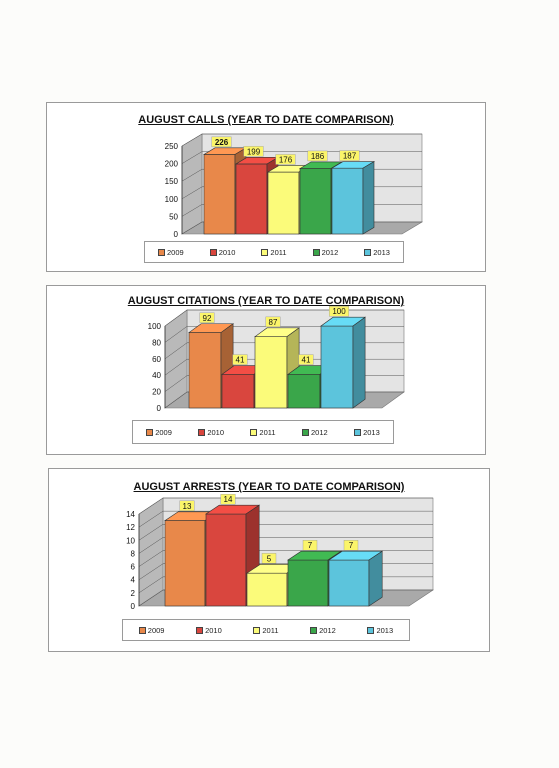 The height and width of the screenshot is (768, 559). I want to click on y-tick-label: 8, so click(133, 553).